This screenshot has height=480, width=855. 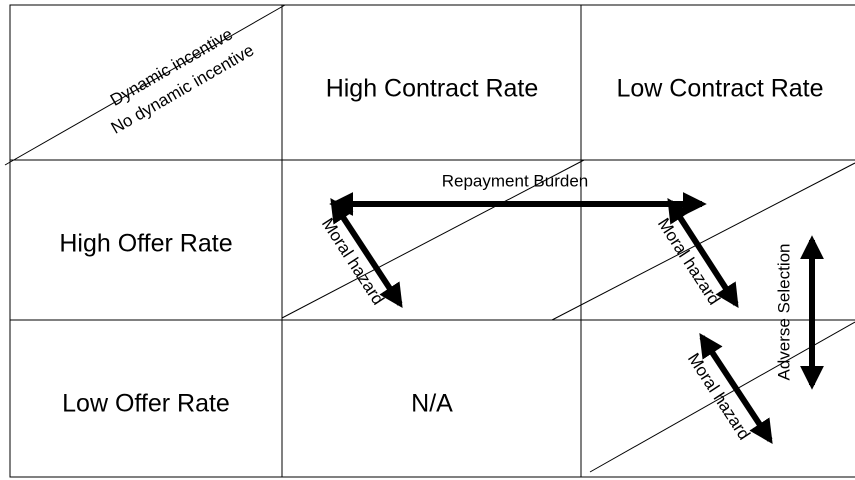 I want to click on row-header: High Offer Rate, so click(x=145, y=244).